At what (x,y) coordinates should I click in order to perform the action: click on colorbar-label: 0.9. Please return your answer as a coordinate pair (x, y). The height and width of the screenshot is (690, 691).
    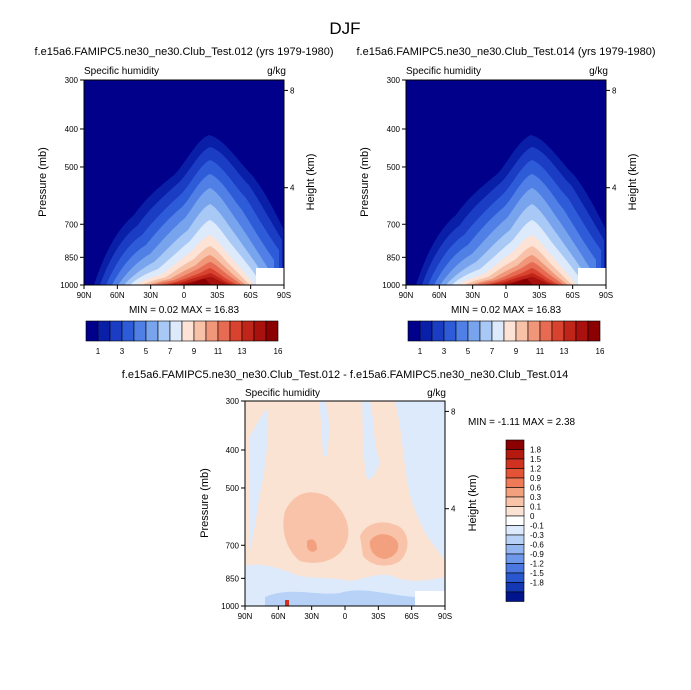
    Looking at the image, I should click on (536, 478).